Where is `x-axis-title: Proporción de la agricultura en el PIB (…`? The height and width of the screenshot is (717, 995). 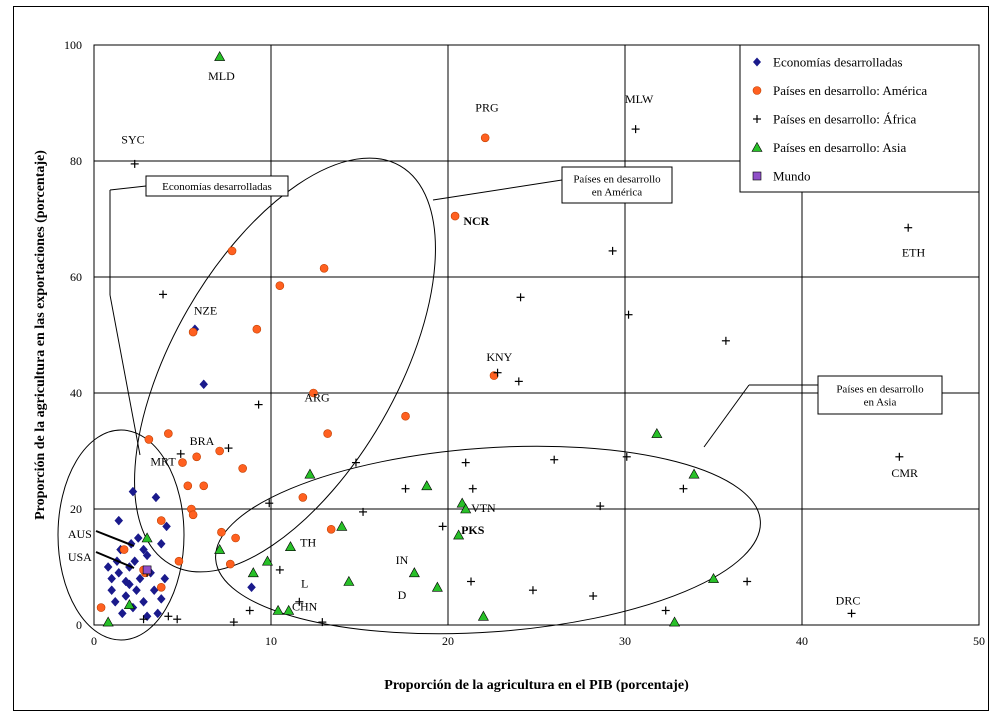
x-axis-title: Proporción de la agricultura en el PIB (… is located at coordinates (536, 685).